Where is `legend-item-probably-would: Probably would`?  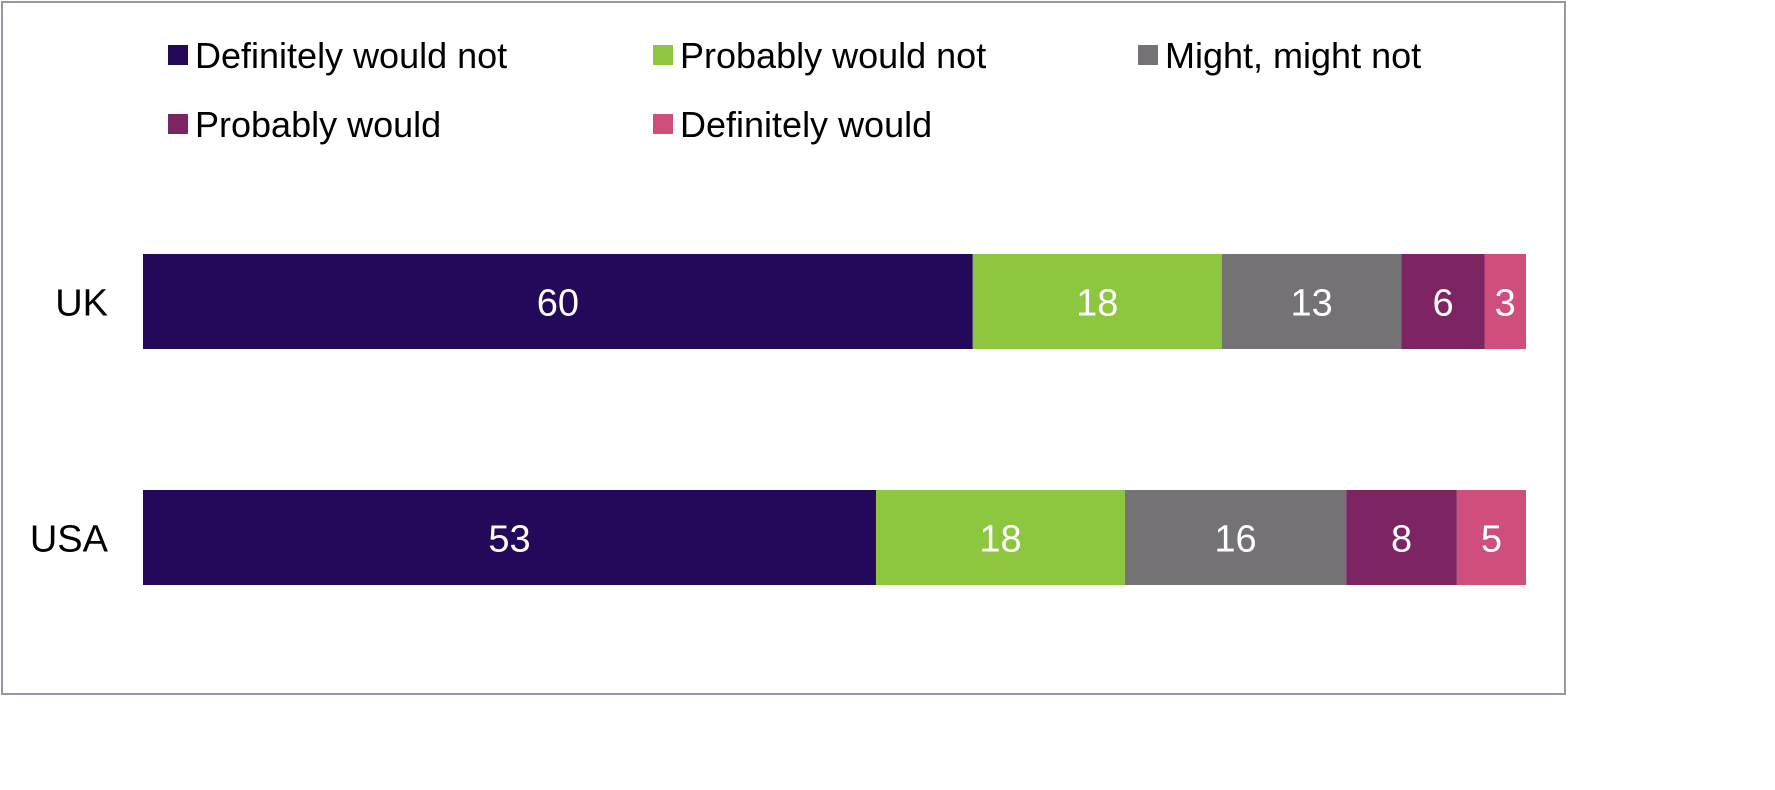
legend-item-probably-would: Probably would is located at coordinates (304, 124).